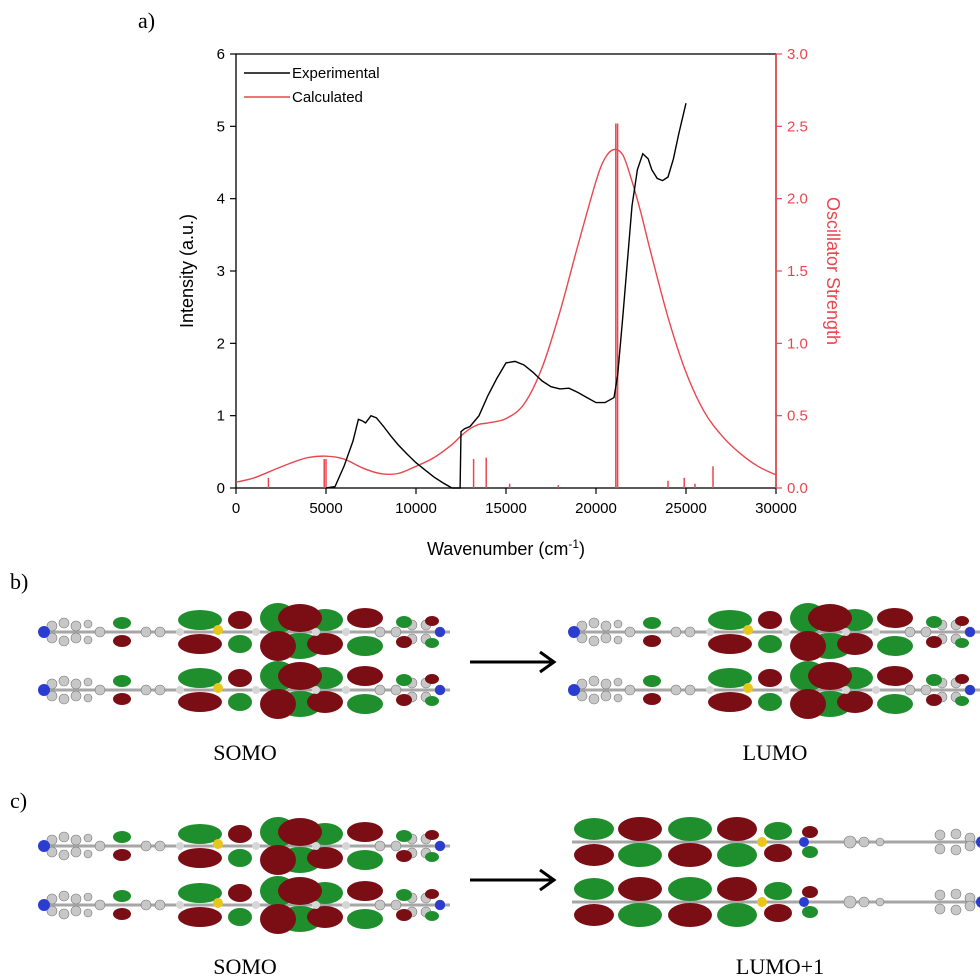 This screenshot has height=980, width=980. What do you see at coordinates (245, 966) in the screenshot?
I see `orbital-label-c-left: SOMO` at bounding box center [245, 966].